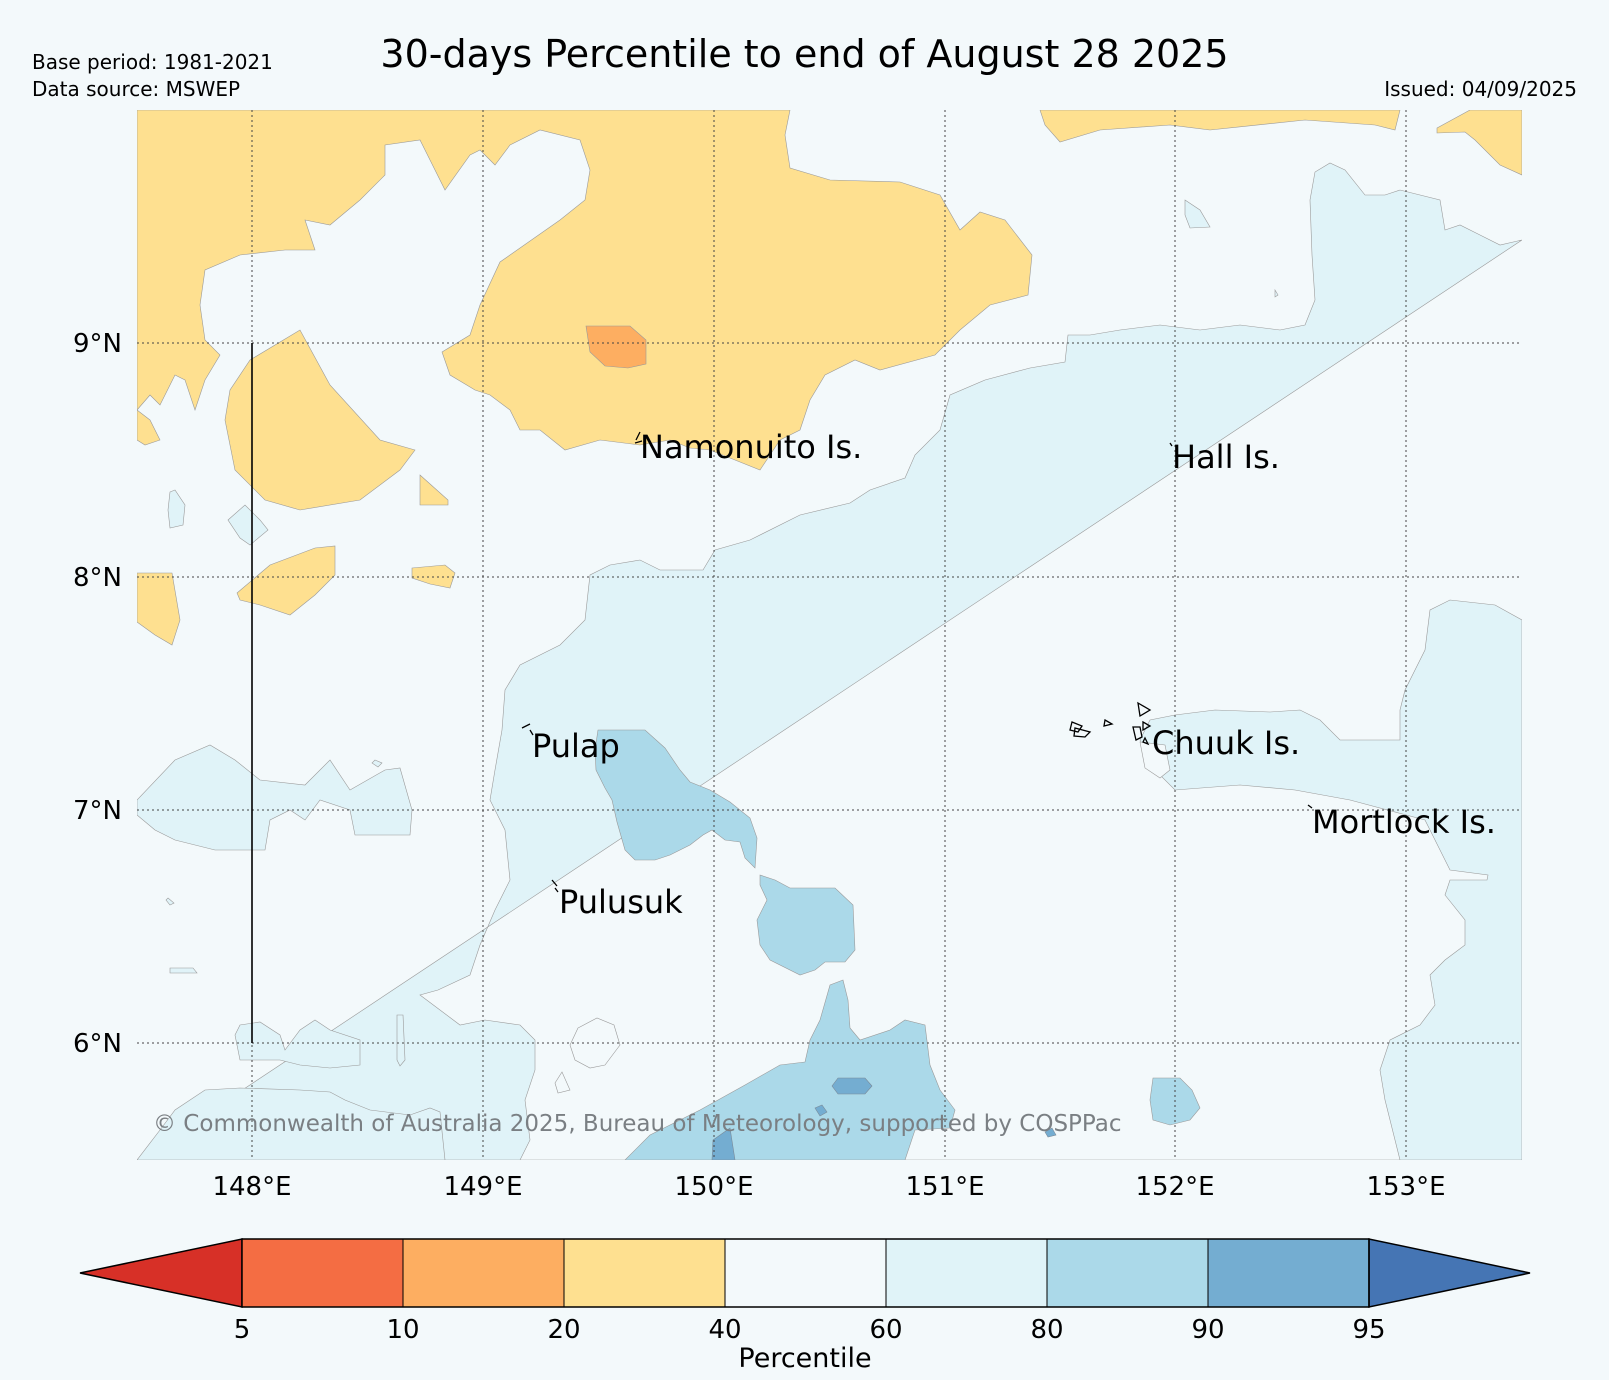 The height and width of the screenshot is (1380, 1609). Describe the element at coordinates (97, 344) in the screenshot. I see `lat-label-9n: 9°N` at that location.